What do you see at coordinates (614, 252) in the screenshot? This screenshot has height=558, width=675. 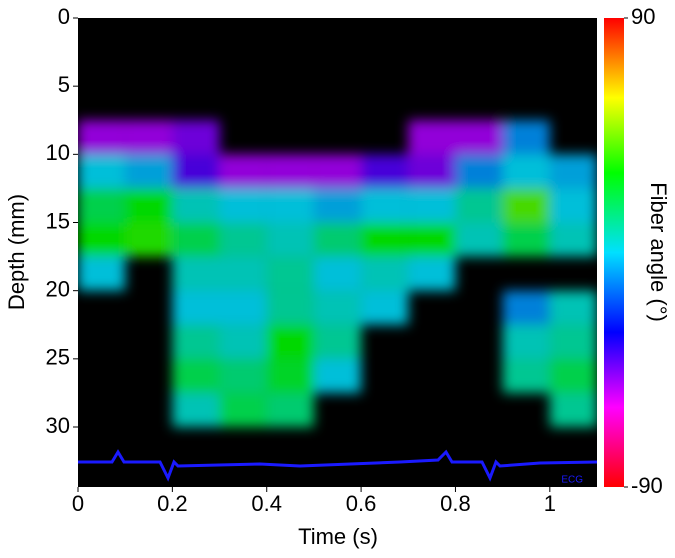 I see `colorbar` at bounding box center [614, 252].